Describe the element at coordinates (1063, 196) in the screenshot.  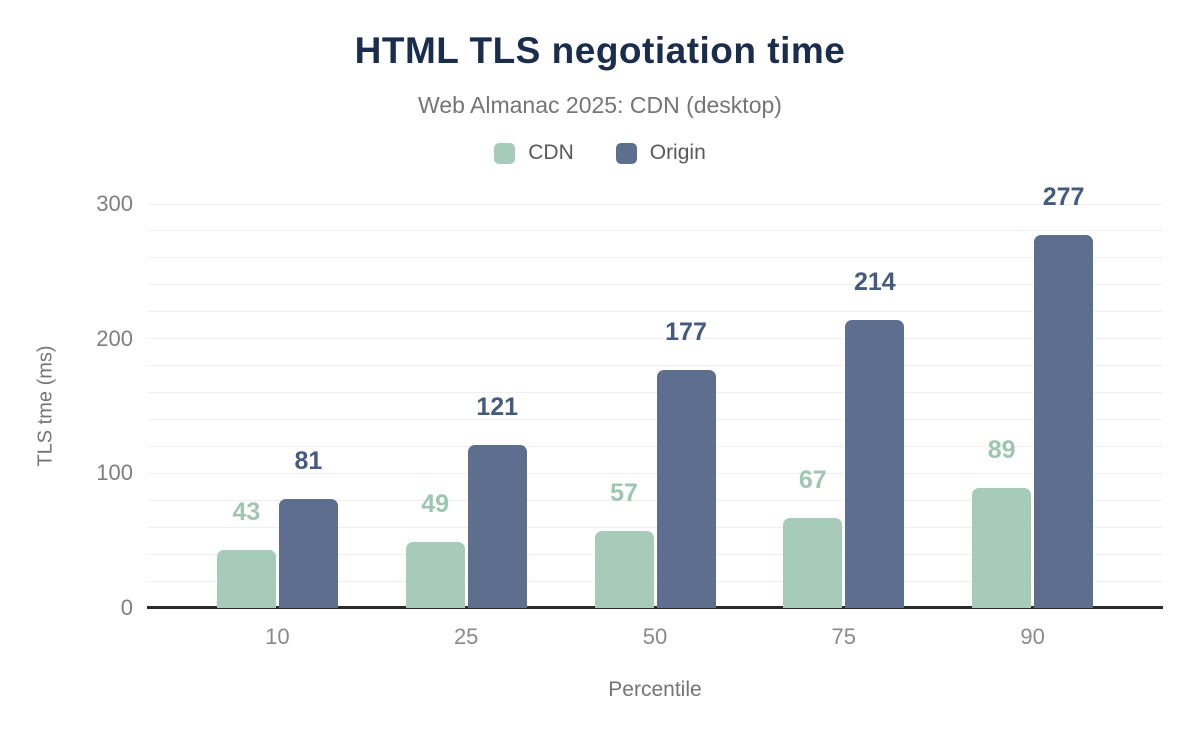
I see `value-label-origin-p90: 277` at that location.